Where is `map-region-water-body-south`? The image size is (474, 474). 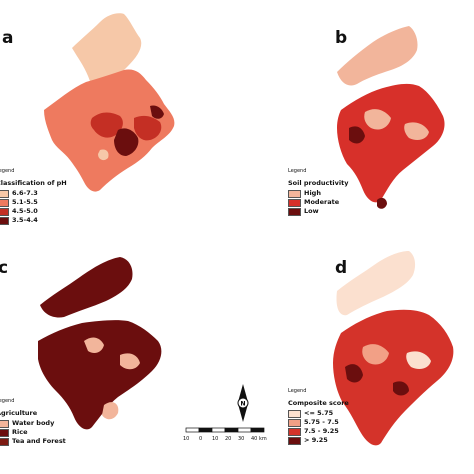
map-region-water-body-south is located at coordinates (110, 411).